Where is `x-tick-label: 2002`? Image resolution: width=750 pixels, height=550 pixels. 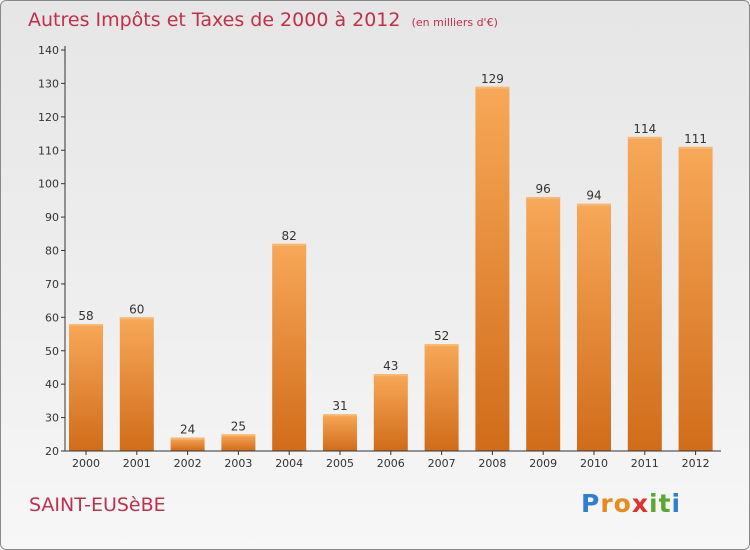 x-tick-label: 2002 is located at coordinates (188, 463).